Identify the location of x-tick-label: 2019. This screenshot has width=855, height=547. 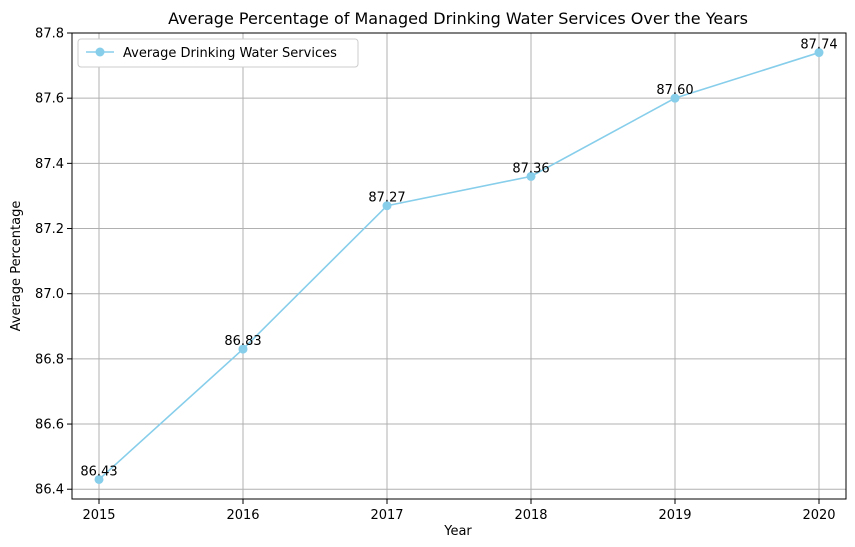
(674, 515).